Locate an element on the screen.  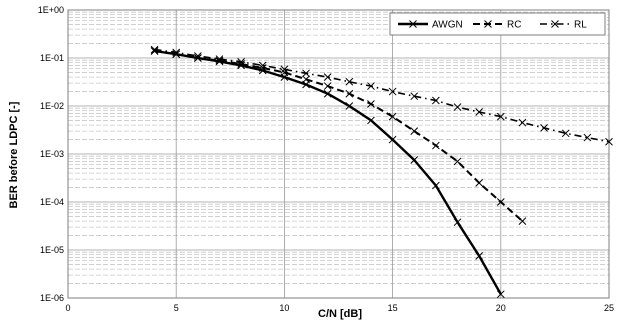
y-tick-label: 1E-04 is located at coordinates (52, 202).